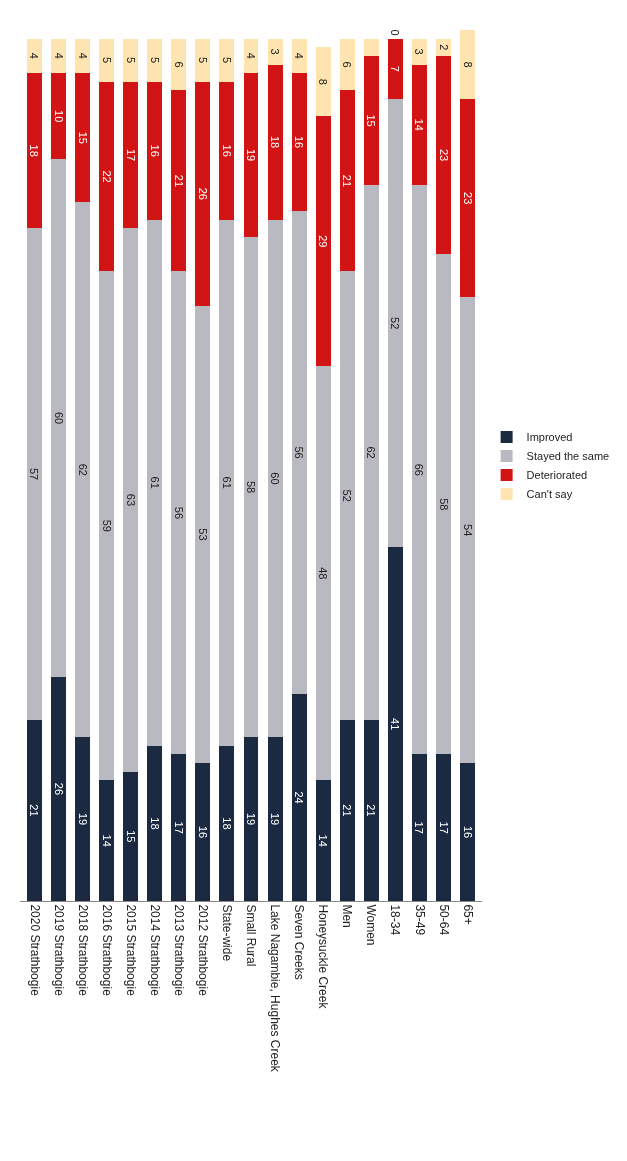 The height and width of the screenshot is (1161, 627). Describe the element at coordinates (419, 920) in the screenshot. I see `x-tick-label: 35-49` at that location.